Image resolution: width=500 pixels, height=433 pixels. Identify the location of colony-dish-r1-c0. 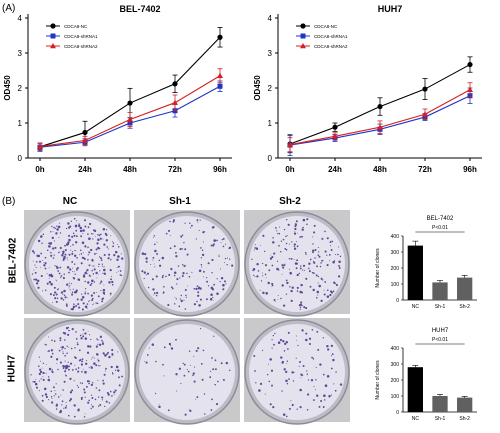
(77, 371).